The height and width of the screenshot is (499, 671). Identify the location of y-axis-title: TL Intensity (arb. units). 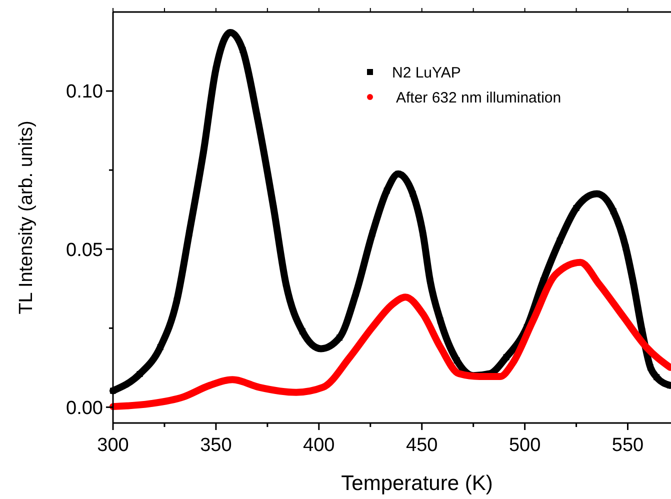
(26, 217).